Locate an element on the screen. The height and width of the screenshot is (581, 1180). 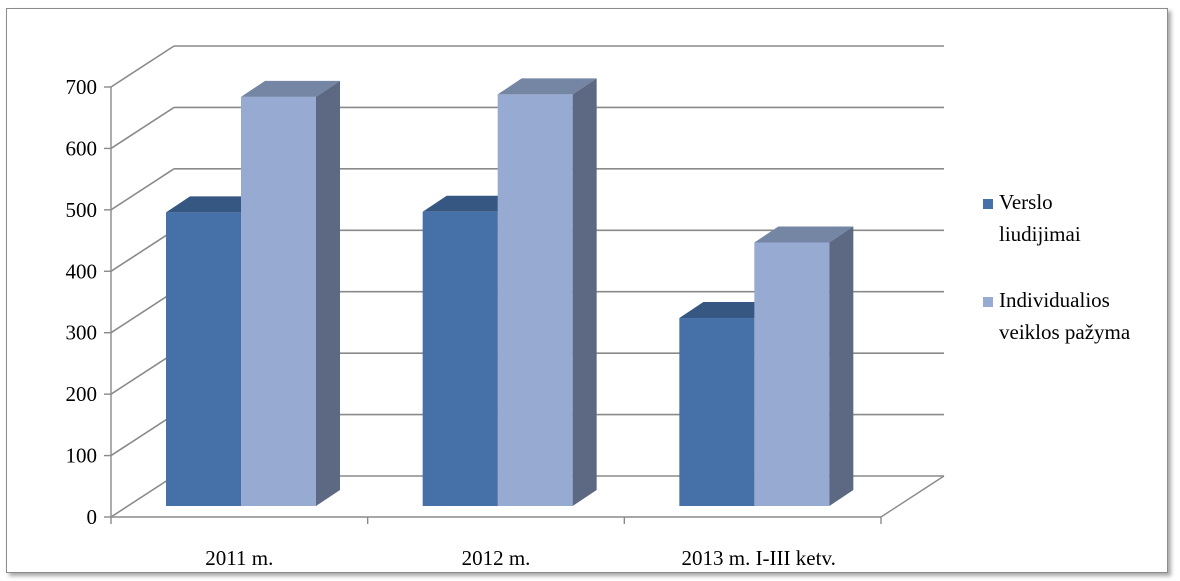
y-tick-label: 700 is located at coordinates (82, 87).